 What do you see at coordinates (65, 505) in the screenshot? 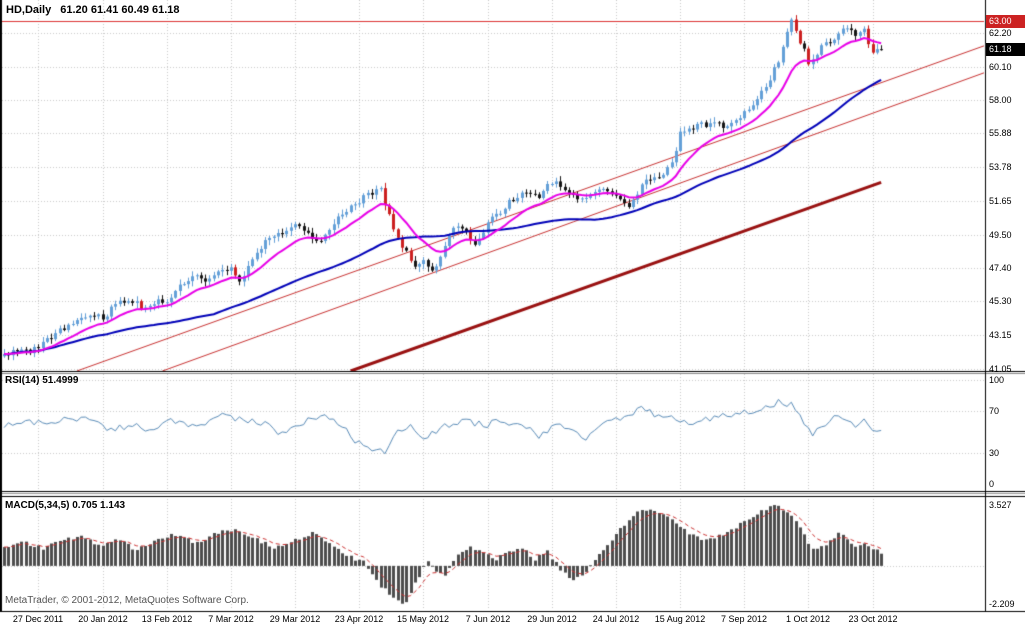
I see `macd-indicator-label: MACD(5,34,5) 0.705 1.143` at bounding box center [65, 505].